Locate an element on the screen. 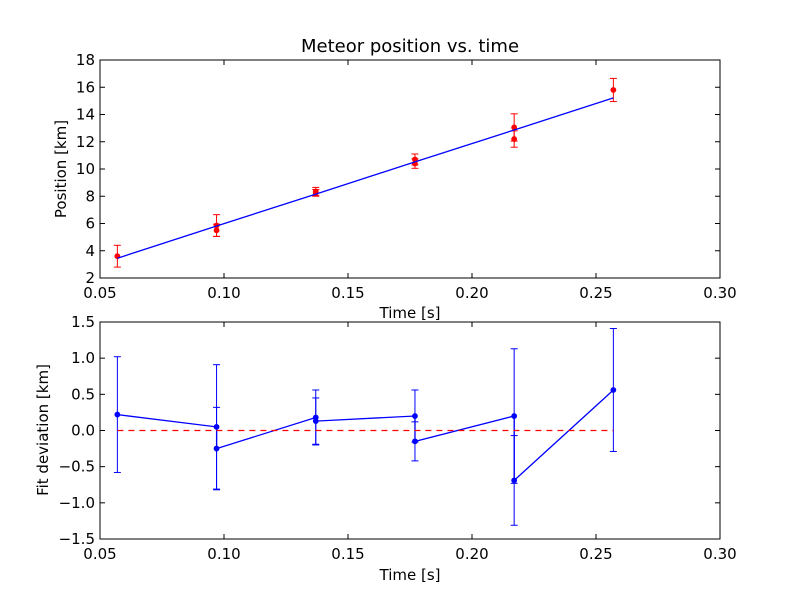 This screenshot has width=800, height=600. y-tick-label: 6 is located at coordinates (90, 224).